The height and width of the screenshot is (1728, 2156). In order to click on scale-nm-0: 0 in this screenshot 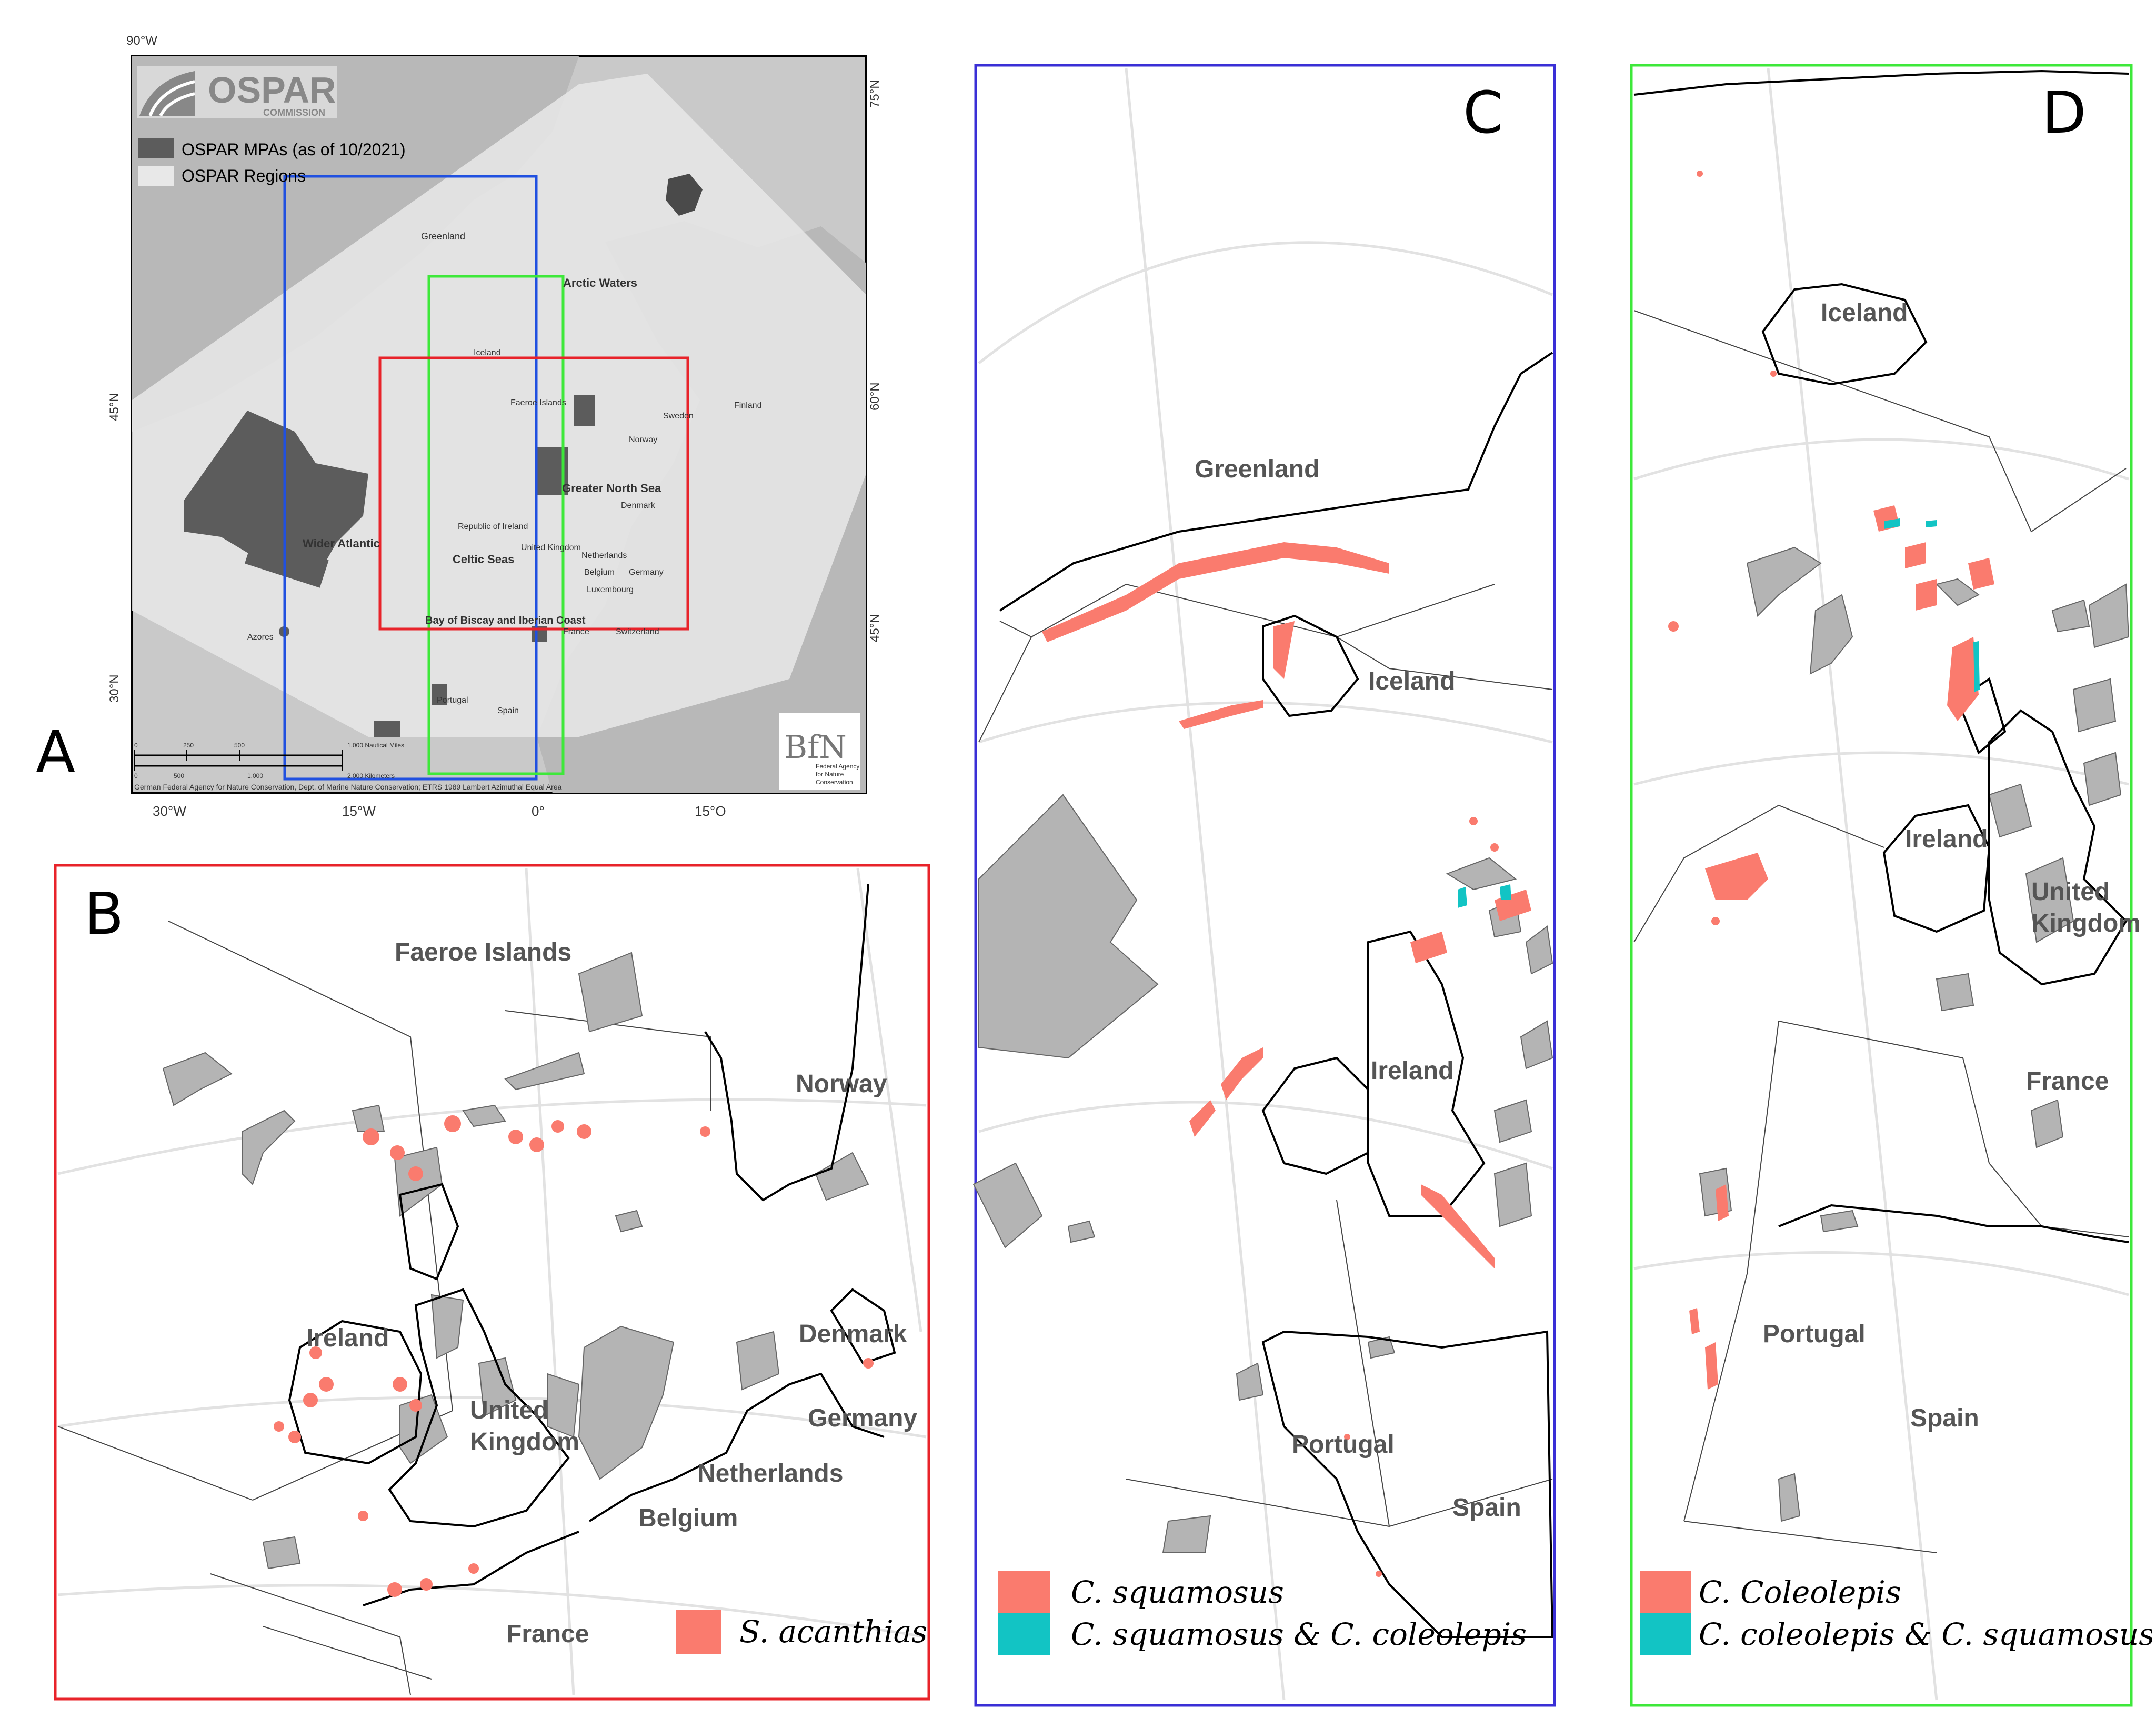, I will do `click(136, 746)`.